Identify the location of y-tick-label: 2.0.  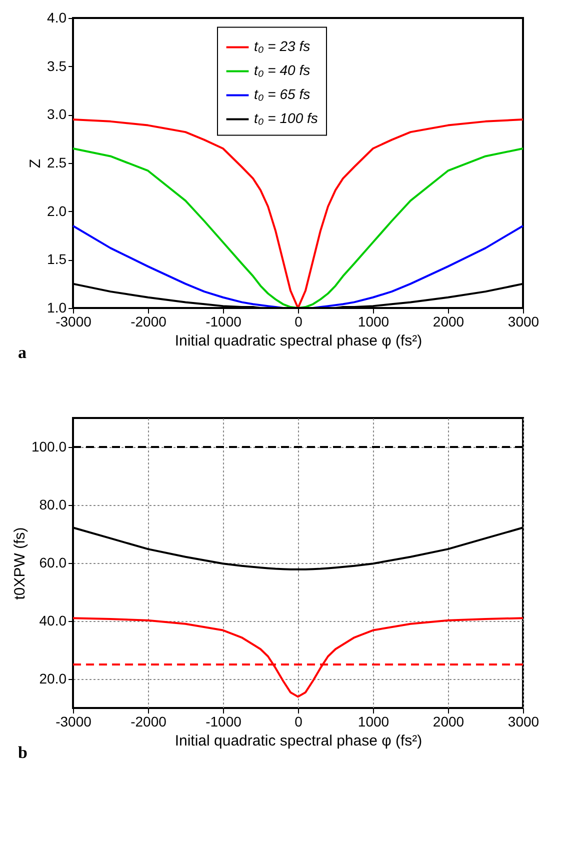
(57, 210).